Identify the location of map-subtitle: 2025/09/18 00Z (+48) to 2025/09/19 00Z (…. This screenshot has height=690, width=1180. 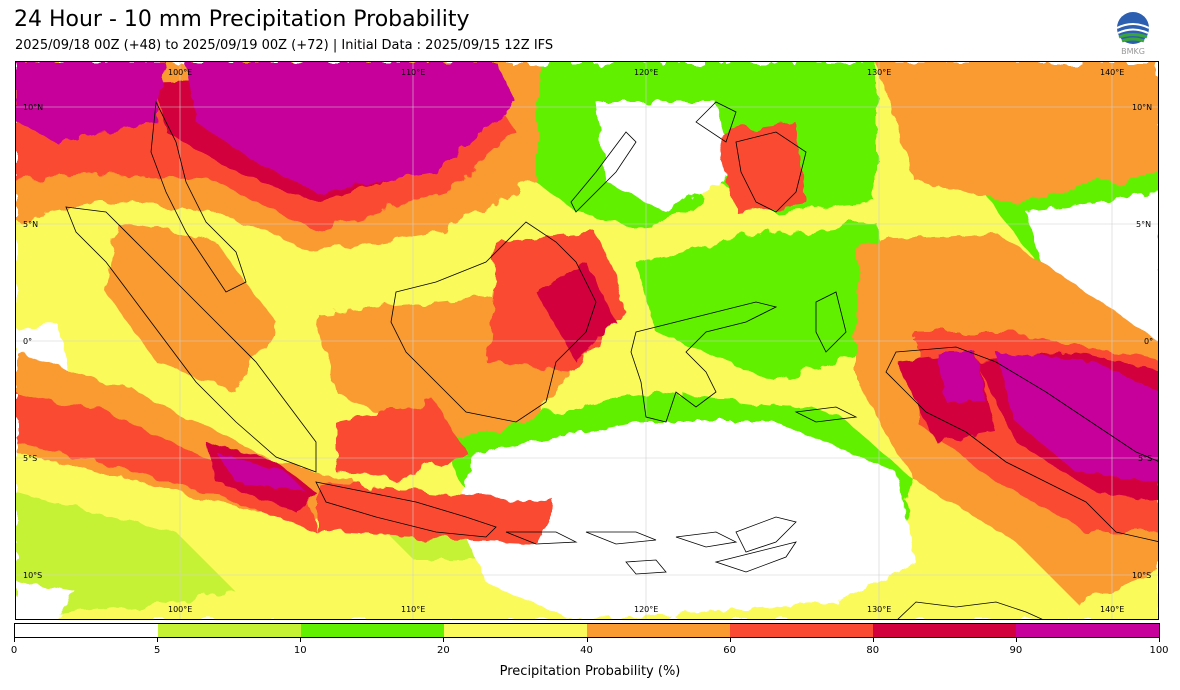
(284, 45).